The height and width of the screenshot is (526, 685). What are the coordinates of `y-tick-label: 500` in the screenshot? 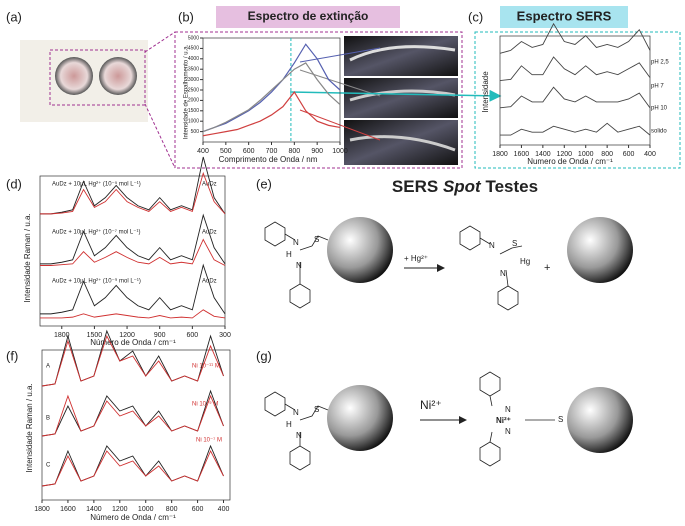 It's located at (195, 132).